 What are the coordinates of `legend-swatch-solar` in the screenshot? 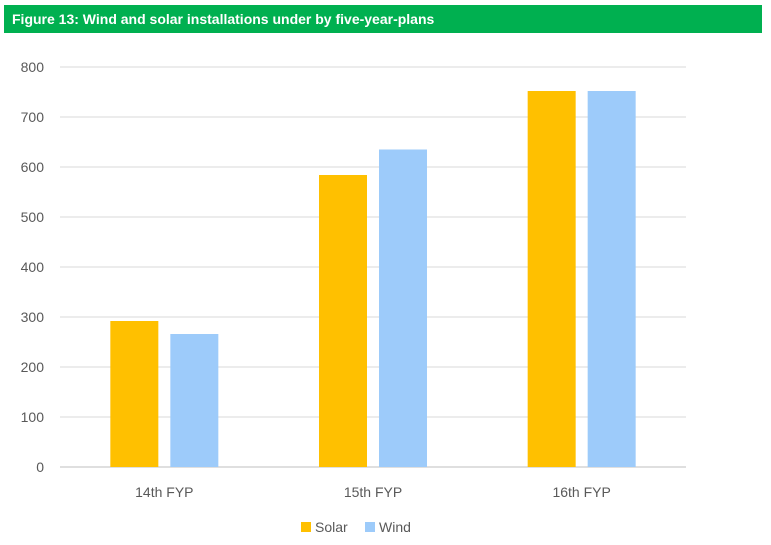 It's located at (306, 527).